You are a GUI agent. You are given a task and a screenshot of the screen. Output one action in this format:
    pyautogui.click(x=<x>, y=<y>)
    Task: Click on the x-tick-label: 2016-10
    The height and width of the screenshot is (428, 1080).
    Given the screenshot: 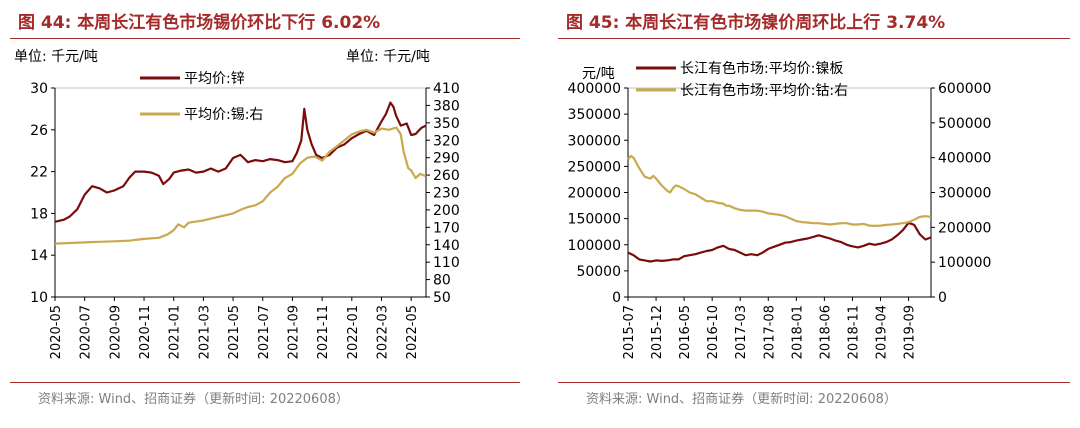 What is the action you would take?
    pyautogui.click(x=713, y=332)
    